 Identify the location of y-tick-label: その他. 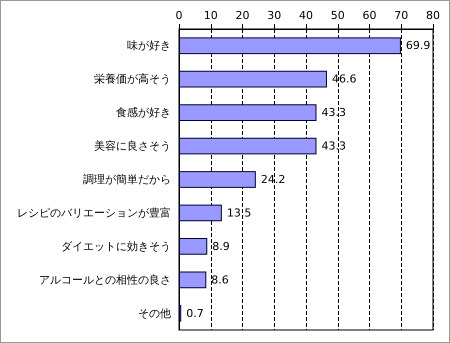
(154, 313).